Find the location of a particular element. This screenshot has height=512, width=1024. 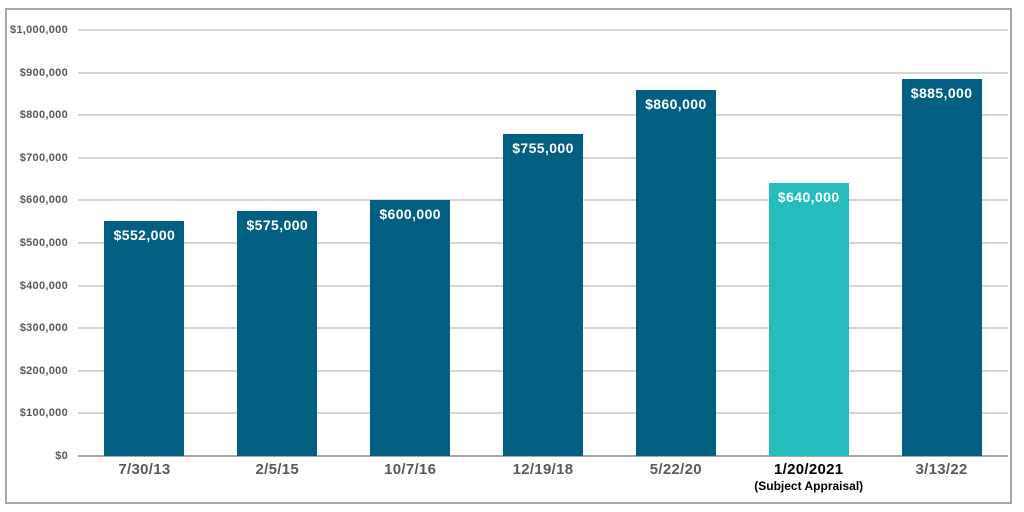

x-tick-slot: 5/22/20 is located at coordinates (675, 477).